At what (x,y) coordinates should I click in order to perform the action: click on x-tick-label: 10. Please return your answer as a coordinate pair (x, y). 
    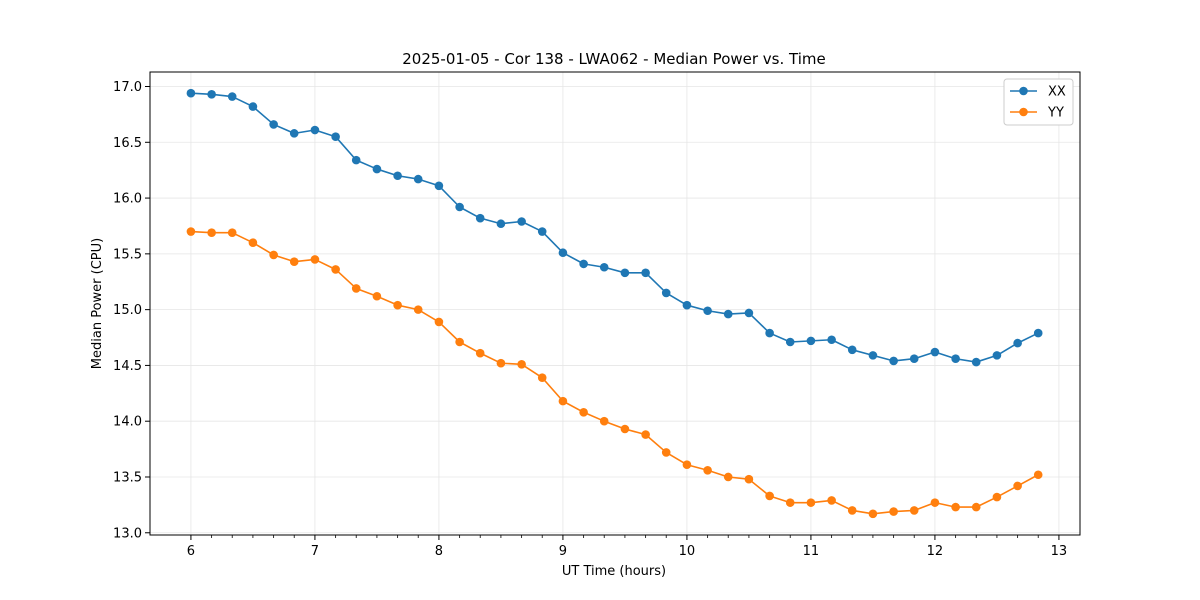
    Looking at the image, I should click on (687, 551).